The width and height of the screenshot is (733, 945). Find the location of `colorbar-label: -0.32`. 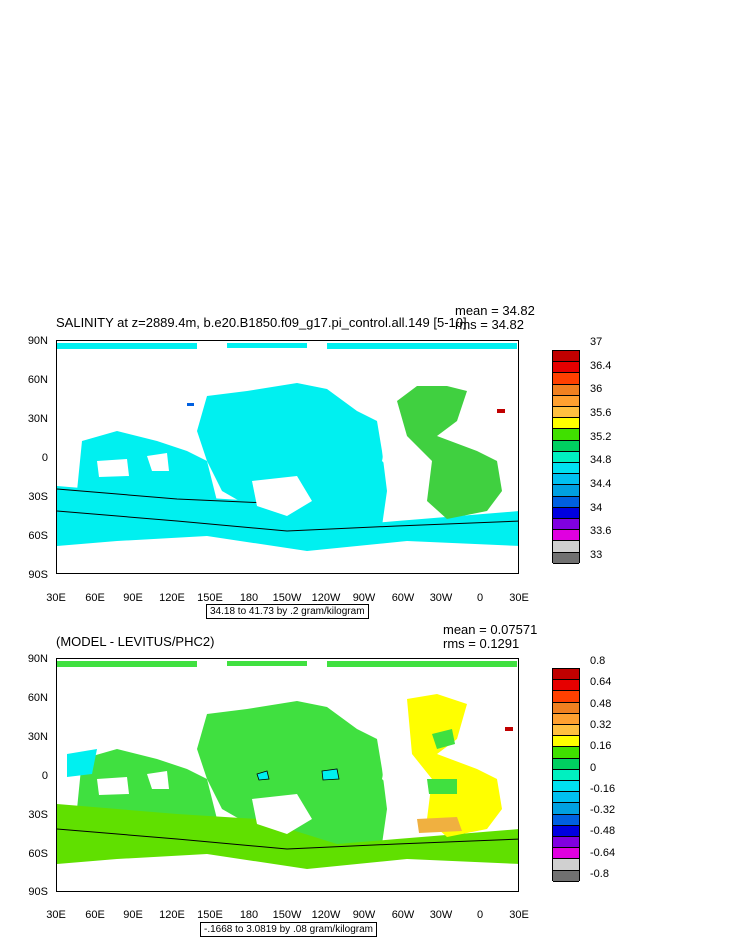

colorbar-label: -0.32 is located at coordinates (603, 810).